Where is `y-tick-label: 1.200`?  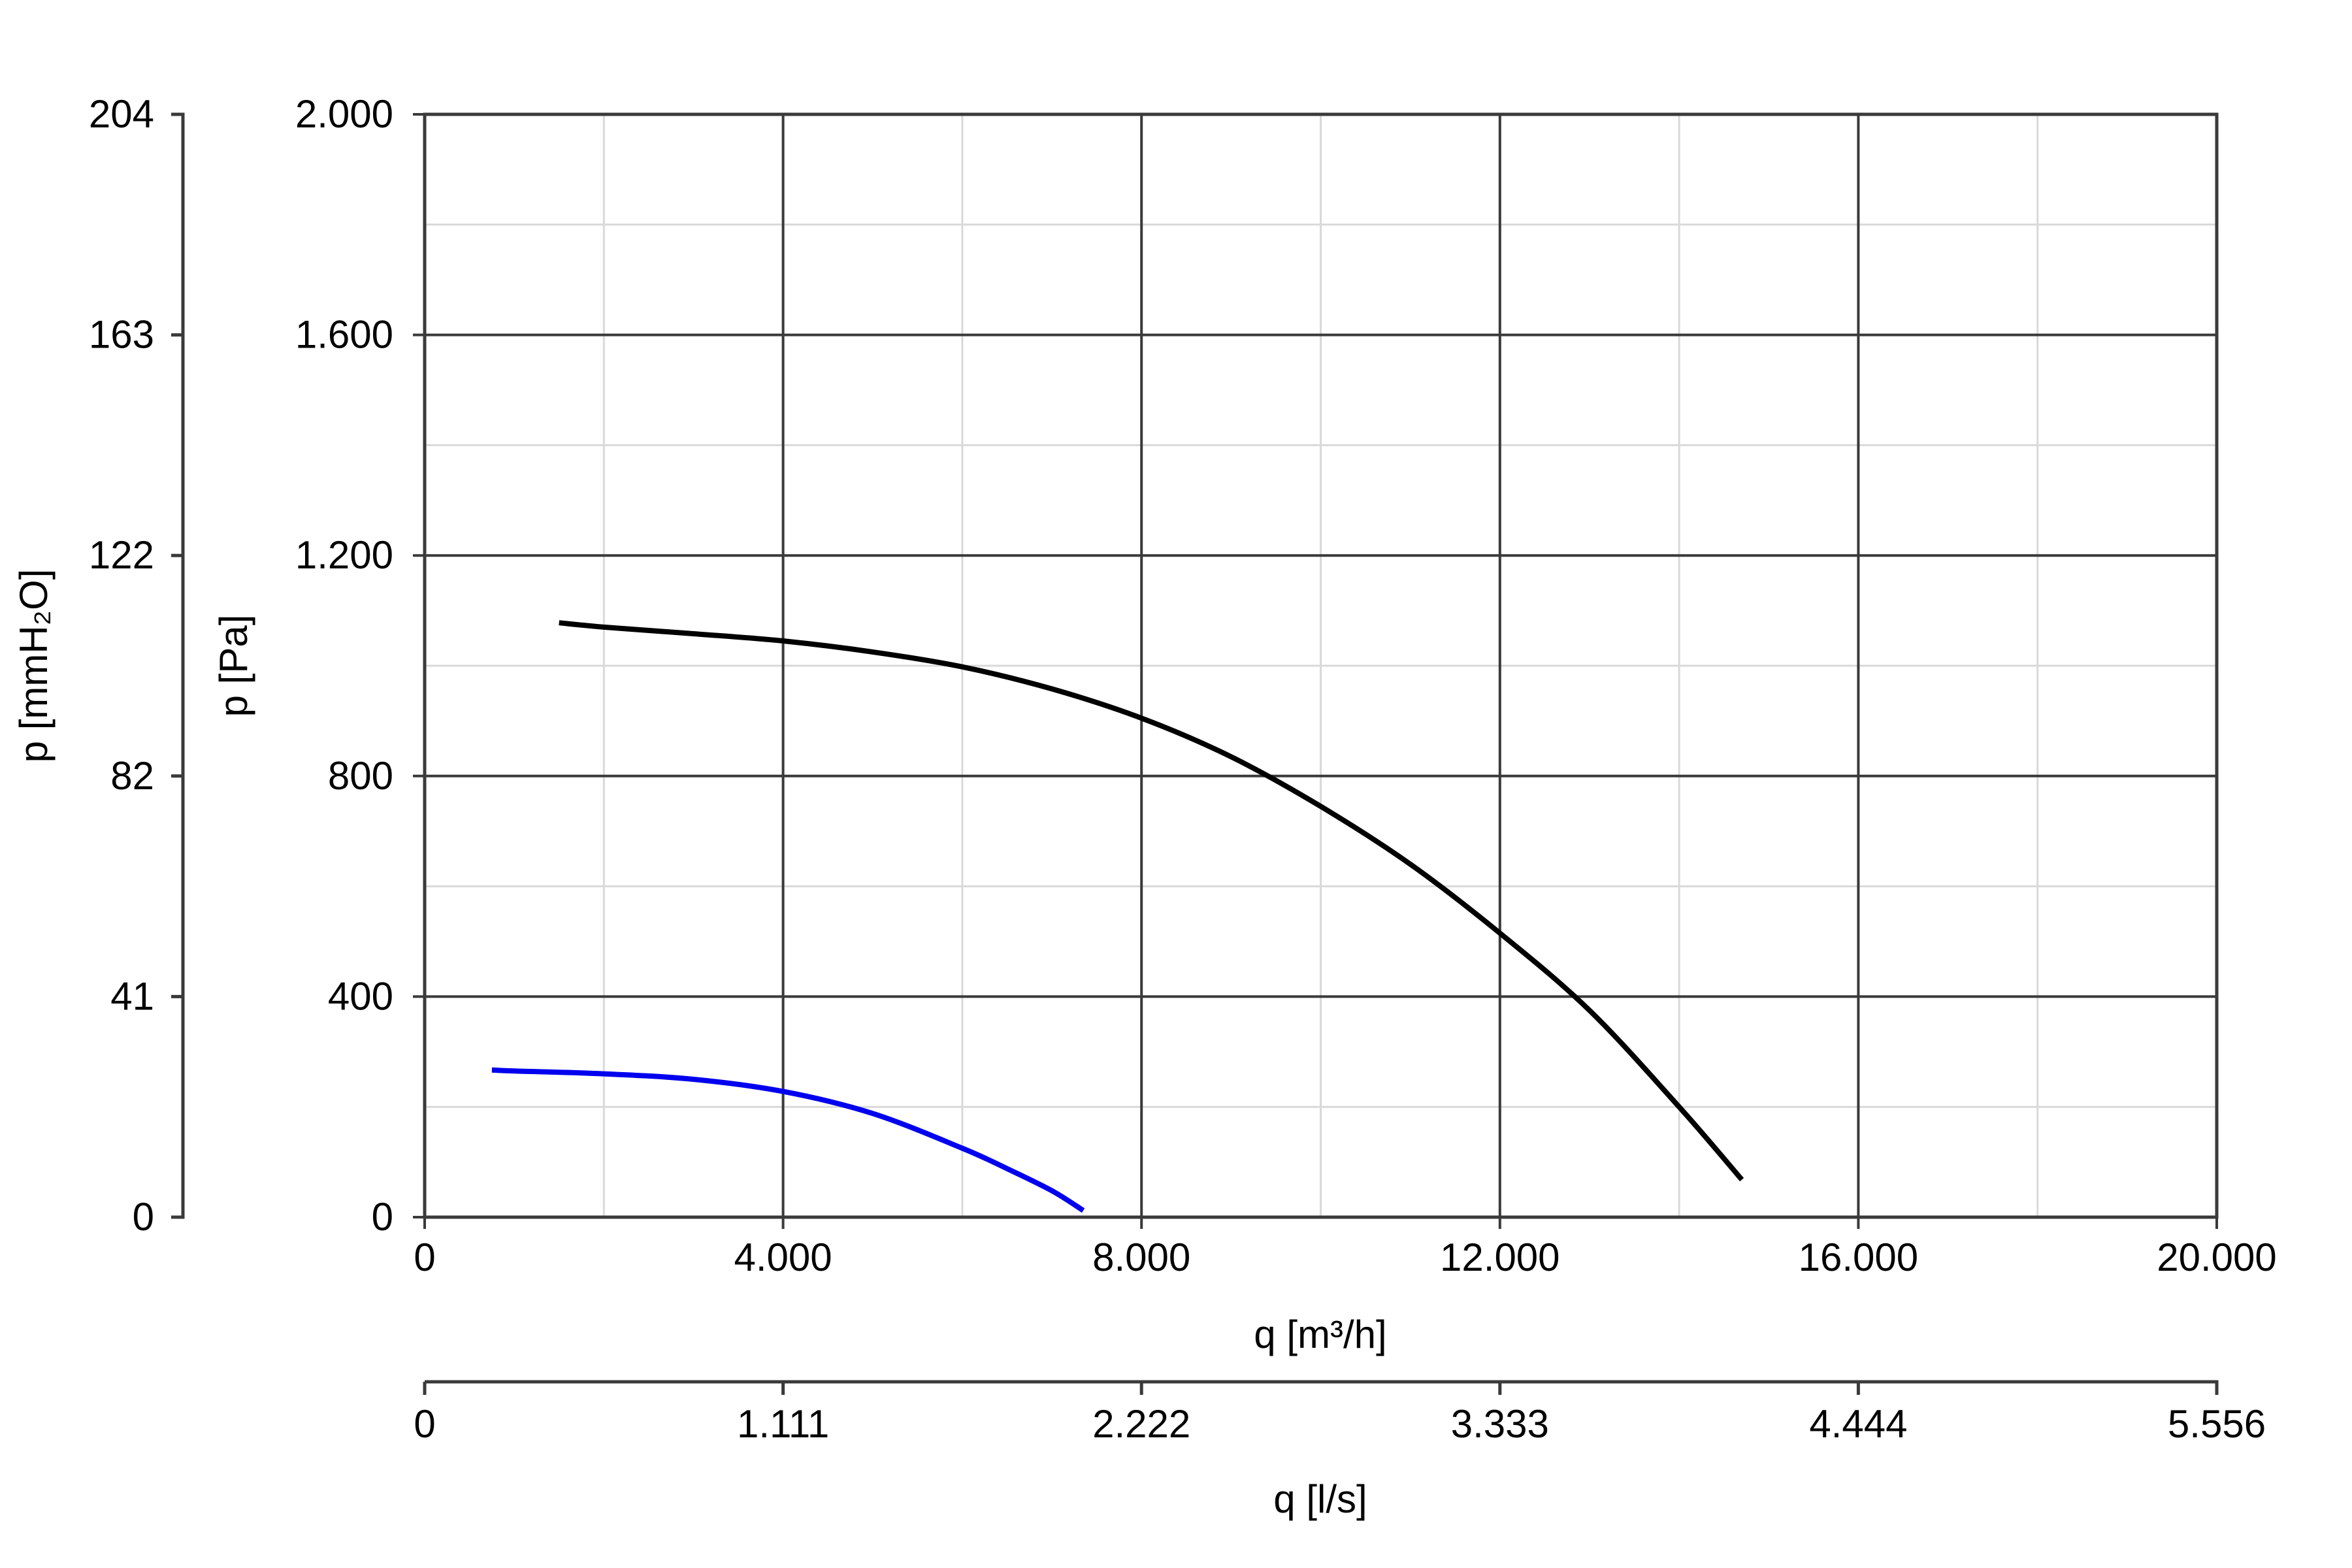
y-tick-label: 1.200 is located at coordinates (344, 555).